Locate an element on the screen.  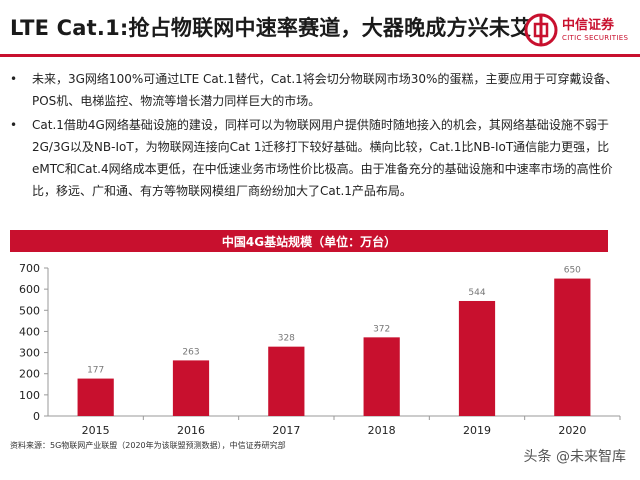
data-label: 544 is located at coordinates (476, 293).